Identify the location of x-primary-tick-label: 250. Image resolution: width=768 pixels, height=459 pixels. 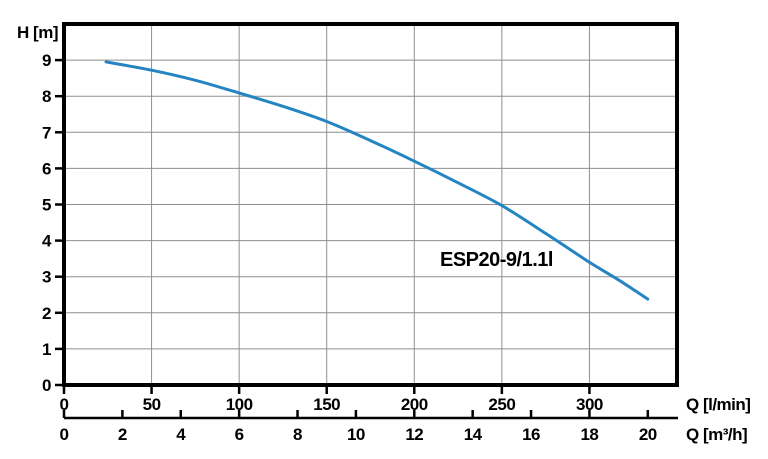
(501, 404).